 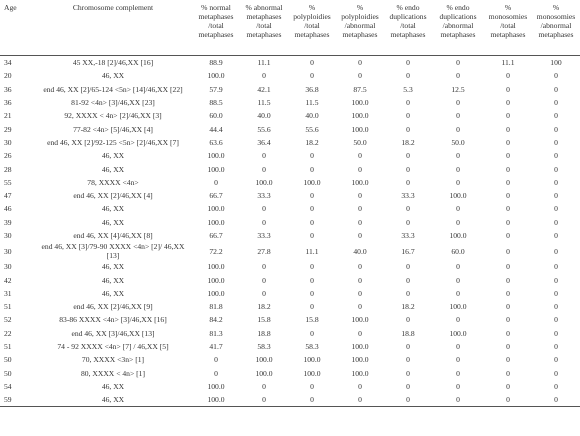 I want to click on column-header: Chromosome complement, so click(x=113, y=28).